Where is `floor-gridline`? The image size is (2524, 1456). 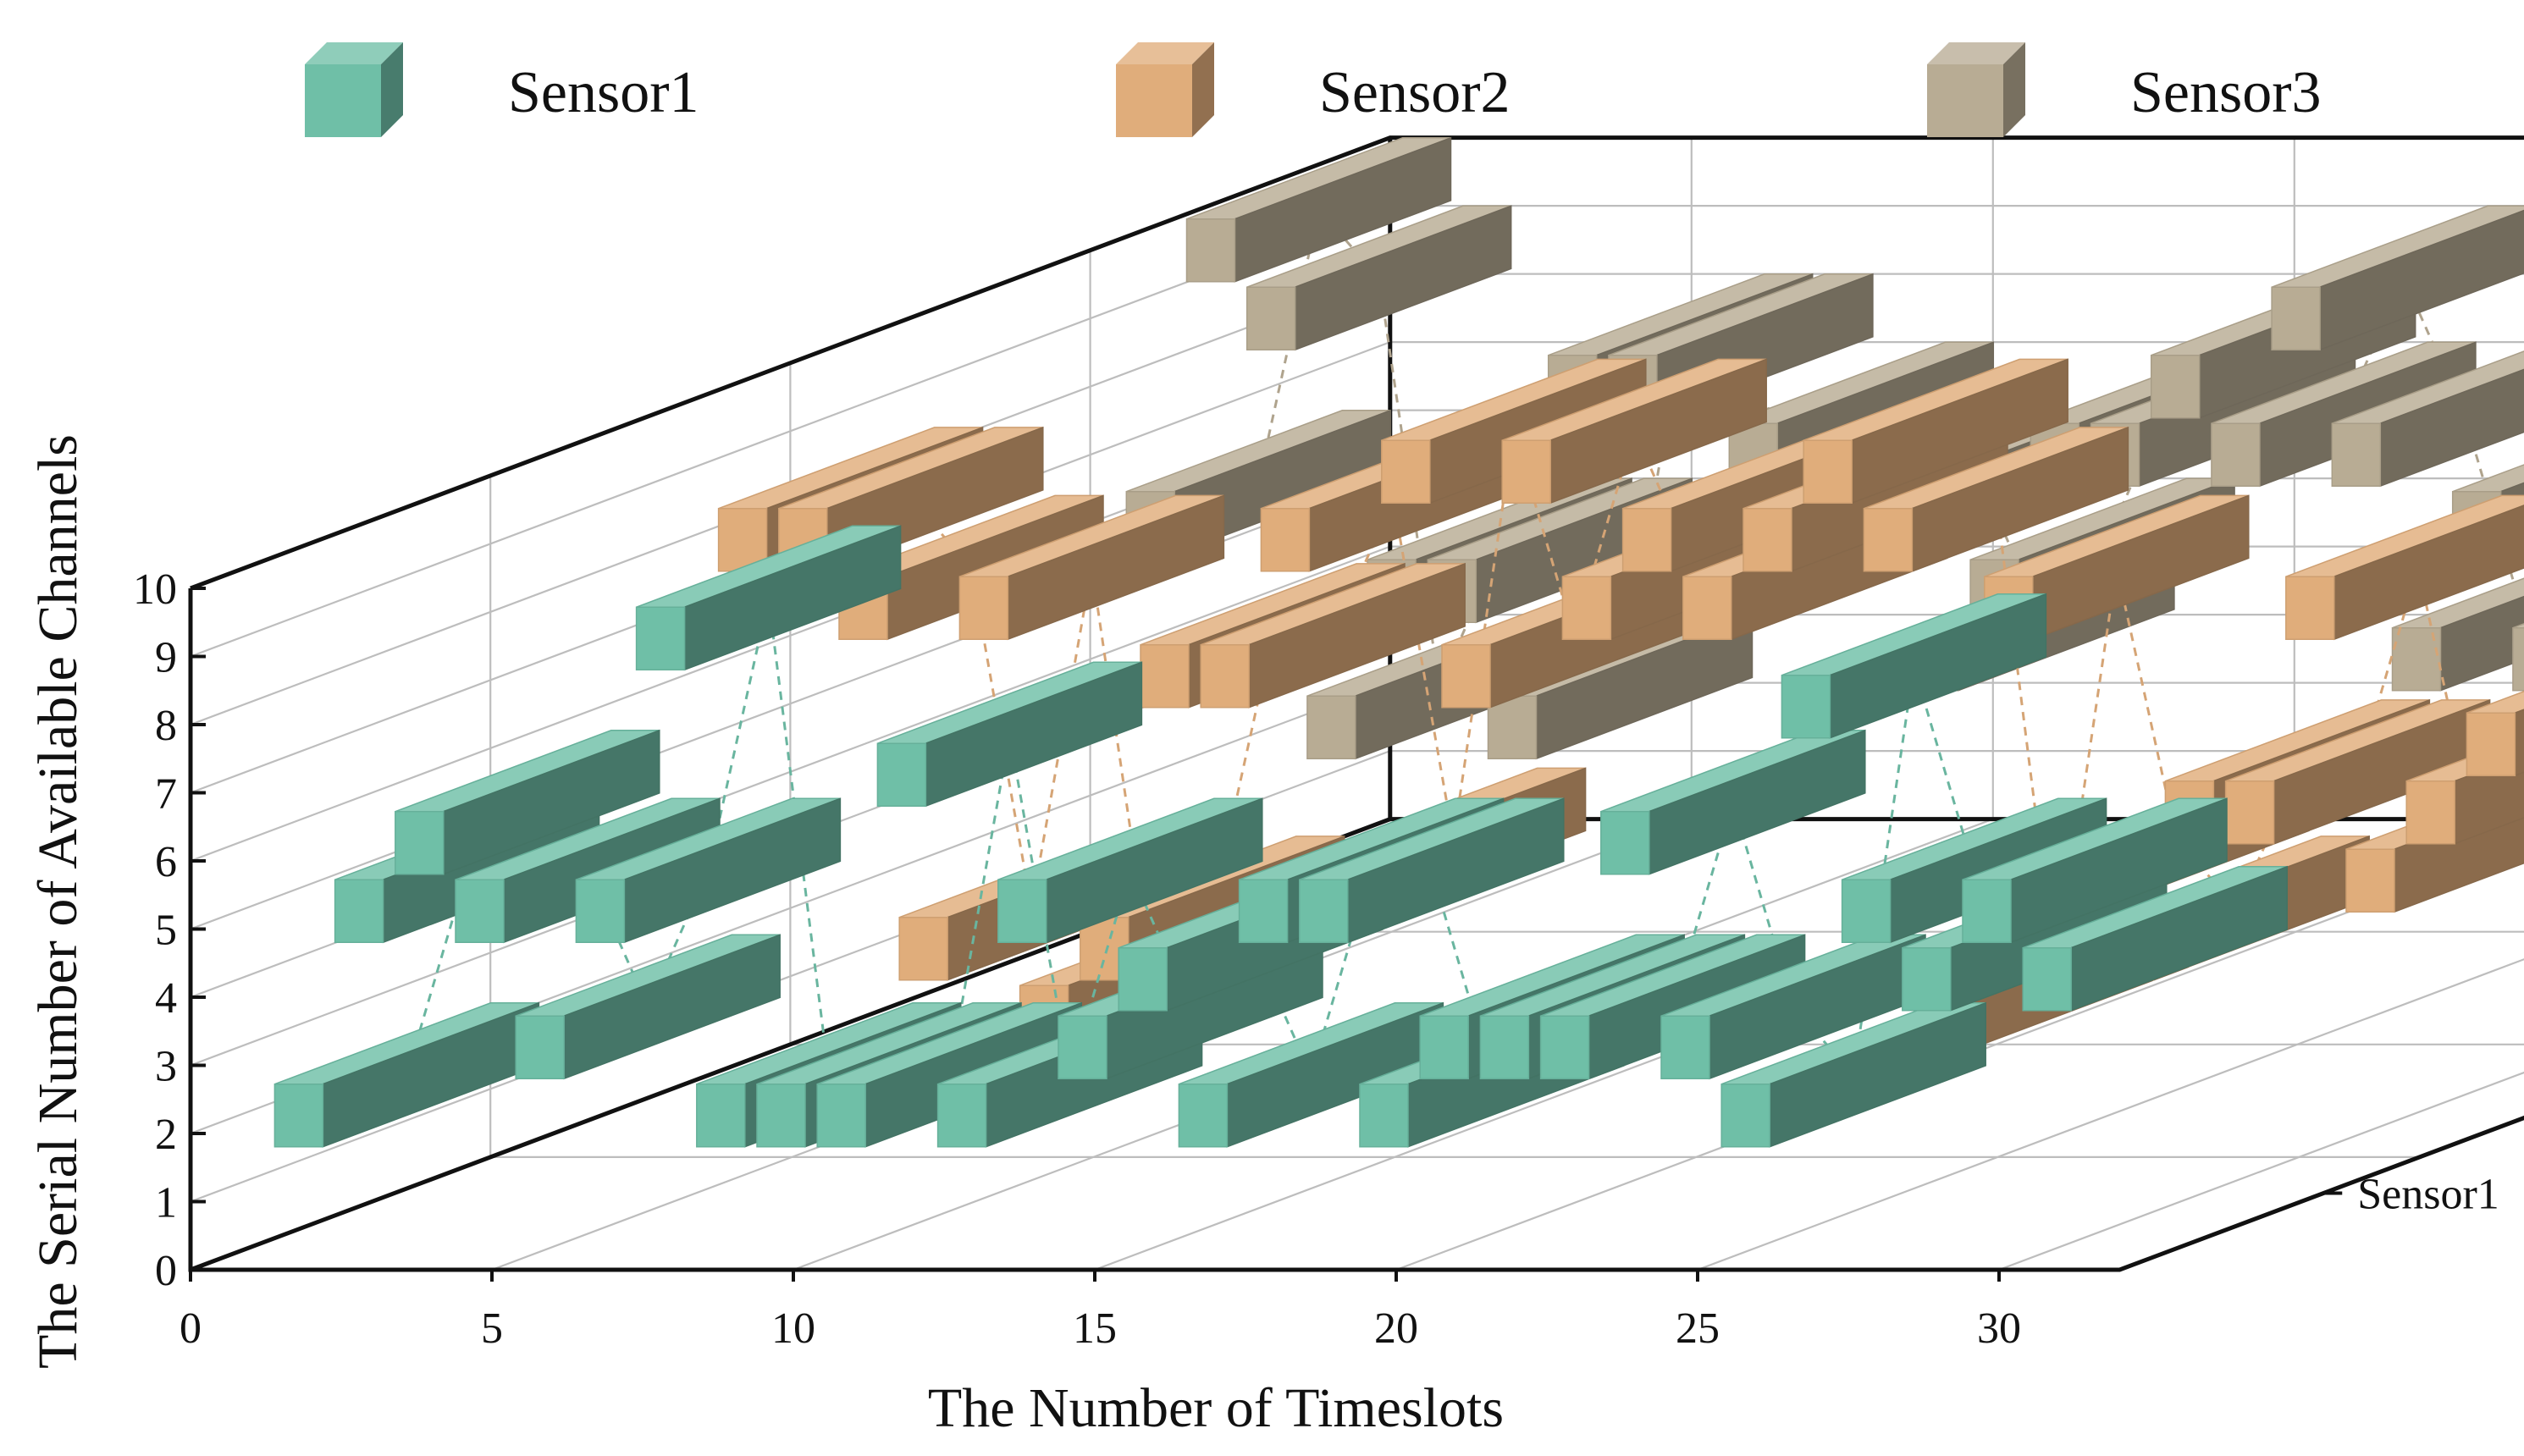 floor-gridline is located at coordinates (2261, 1171).